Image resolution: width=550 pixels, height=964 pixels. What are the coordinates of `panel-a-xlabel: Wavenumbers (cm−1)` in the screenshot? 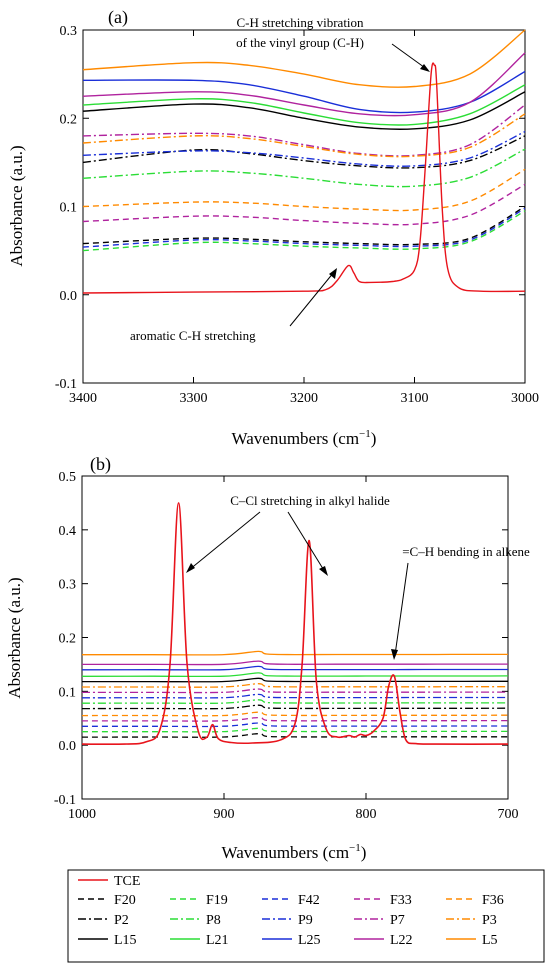 It's located at (304, 438).